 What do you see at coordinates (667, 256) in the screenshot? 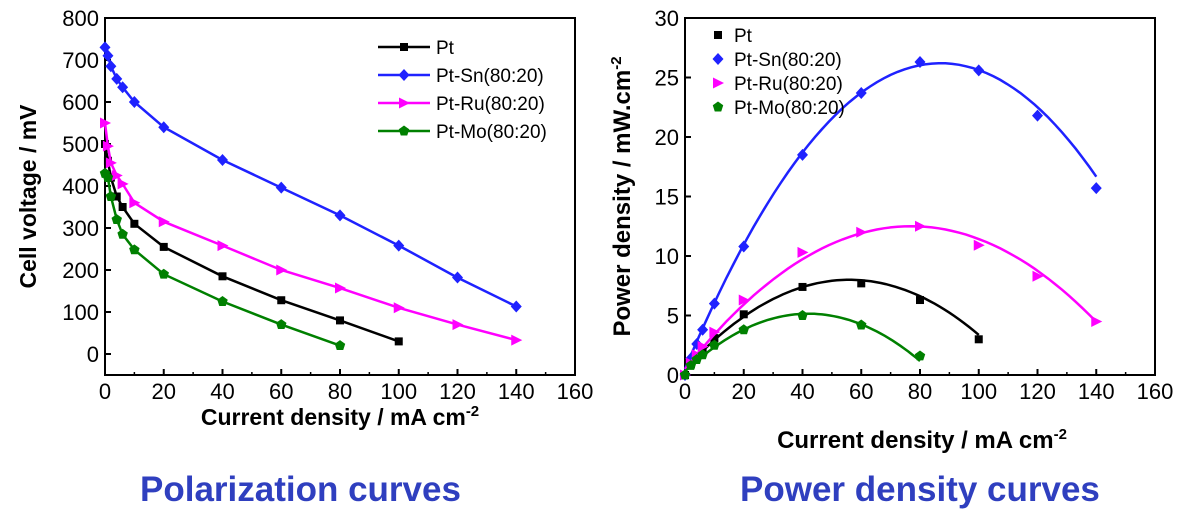
I see `right-ytick-label: 10` at bounding box center [667, 256].